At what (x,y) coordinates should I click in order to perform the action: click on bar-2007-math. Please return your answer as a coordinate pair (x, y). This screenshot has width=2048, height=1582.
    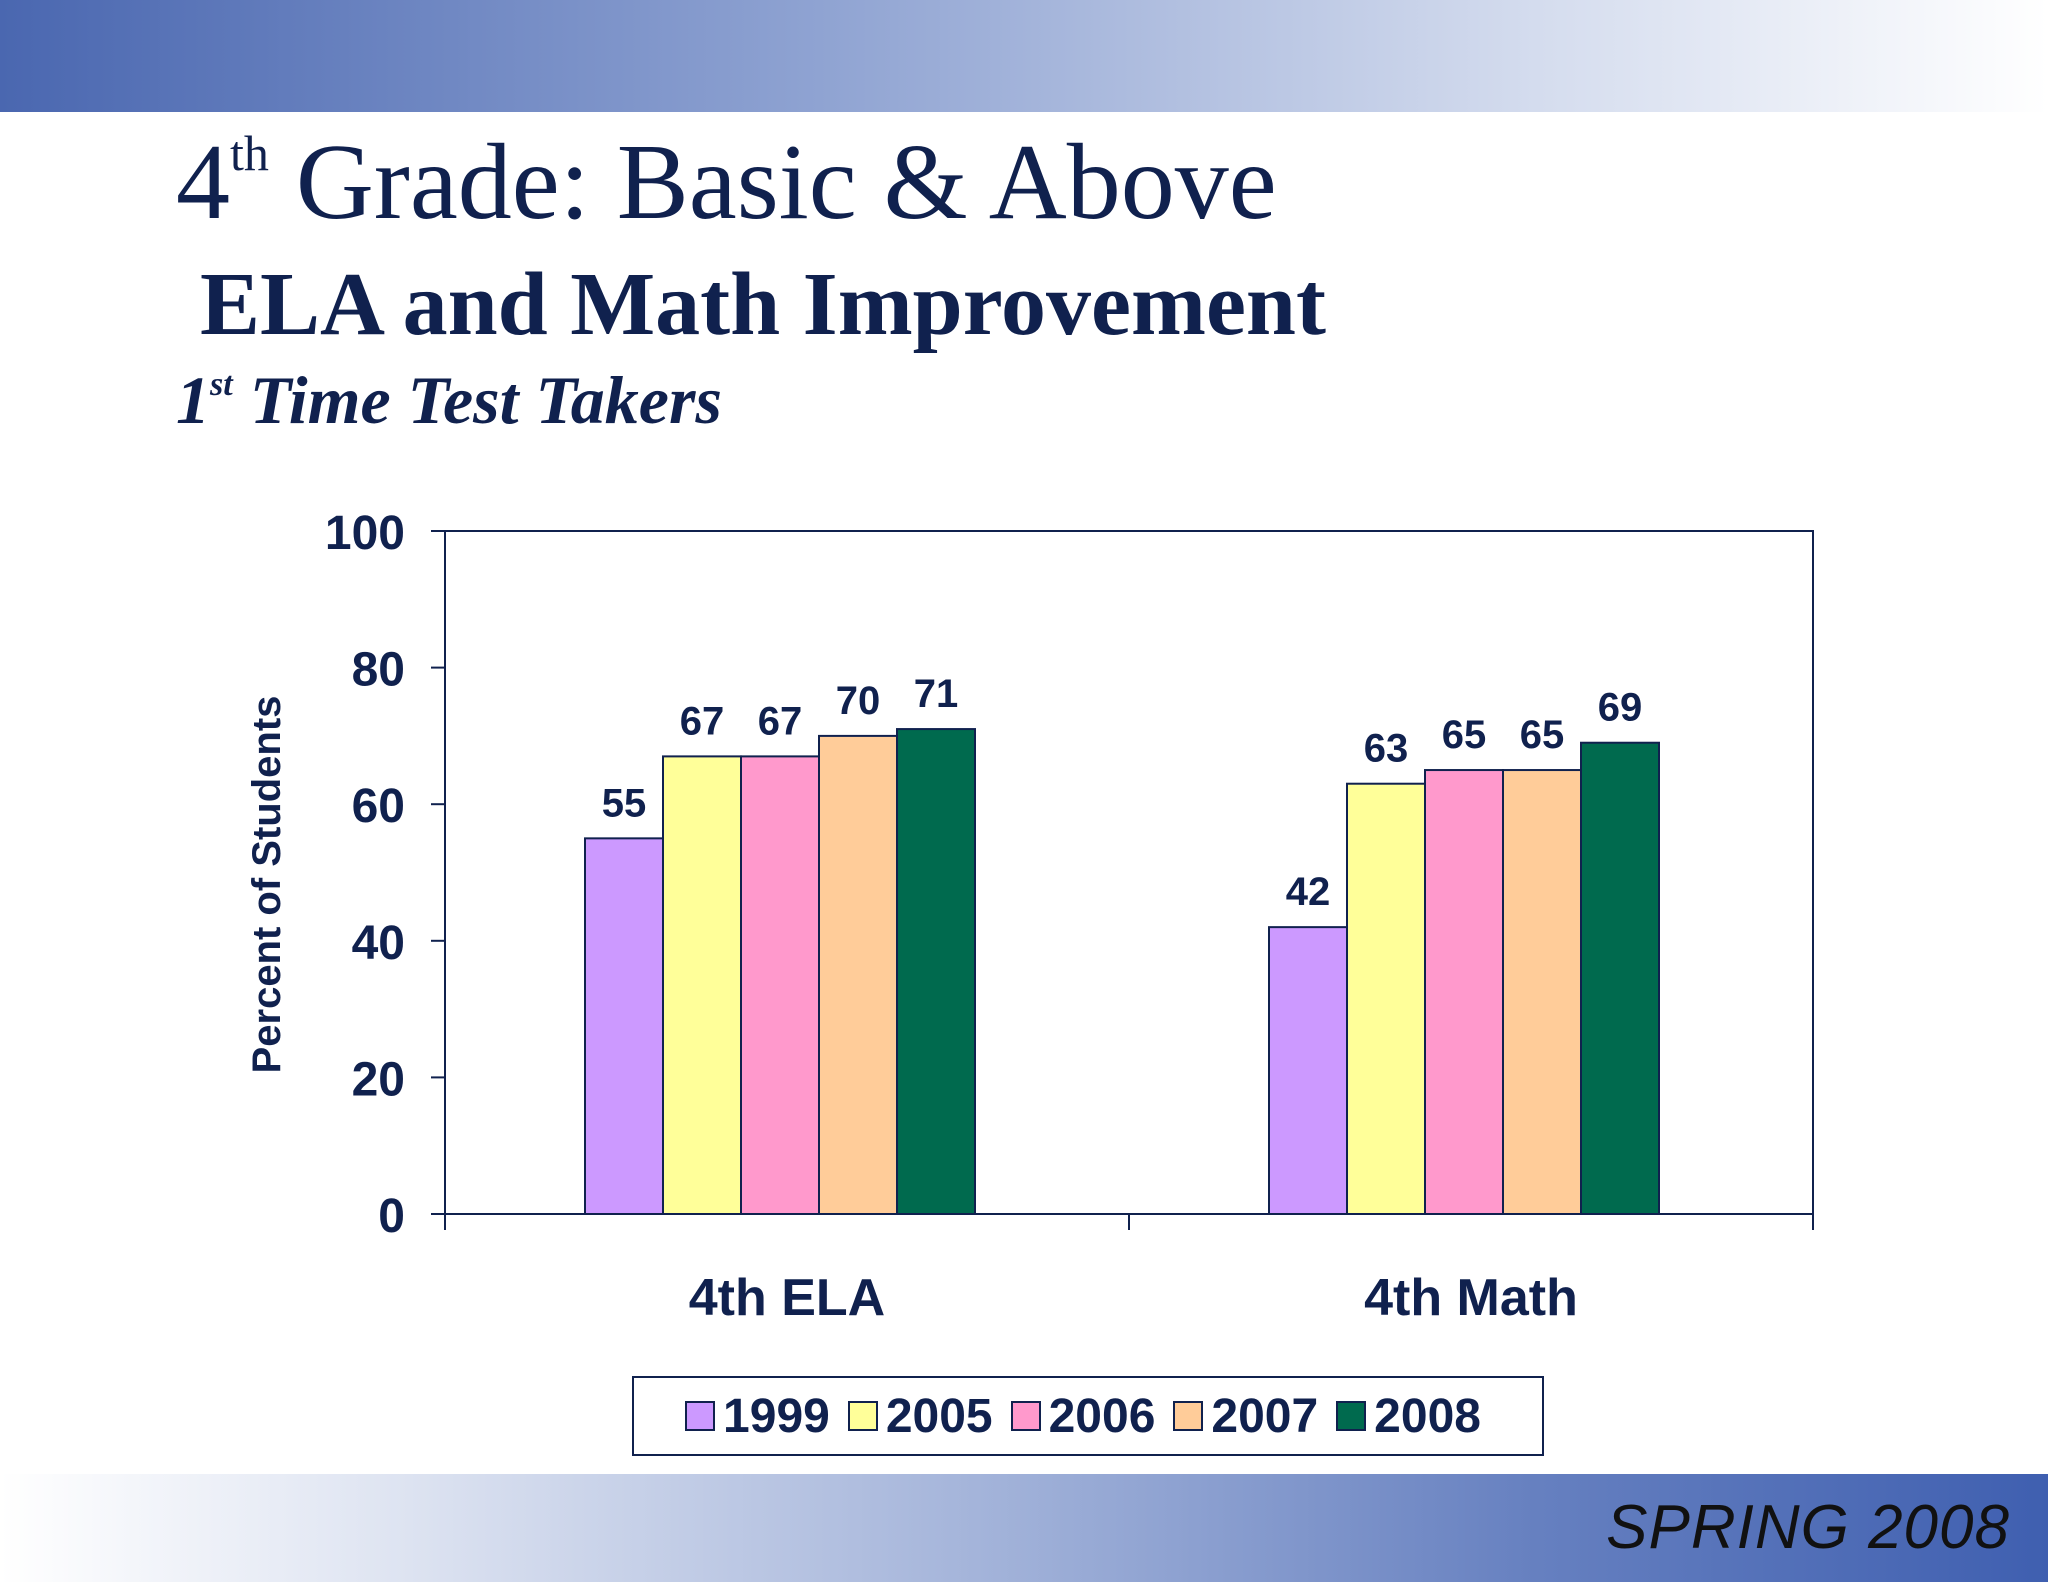
    Looking at the image, I should click on (1542, 992).